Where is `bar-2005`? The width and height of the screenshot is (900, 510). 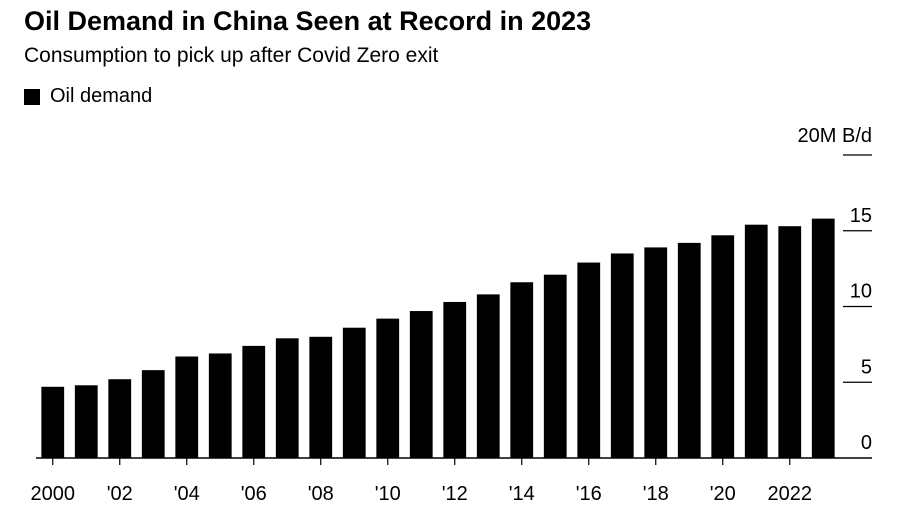
bar-2005 is located at coordinates (220, 405).